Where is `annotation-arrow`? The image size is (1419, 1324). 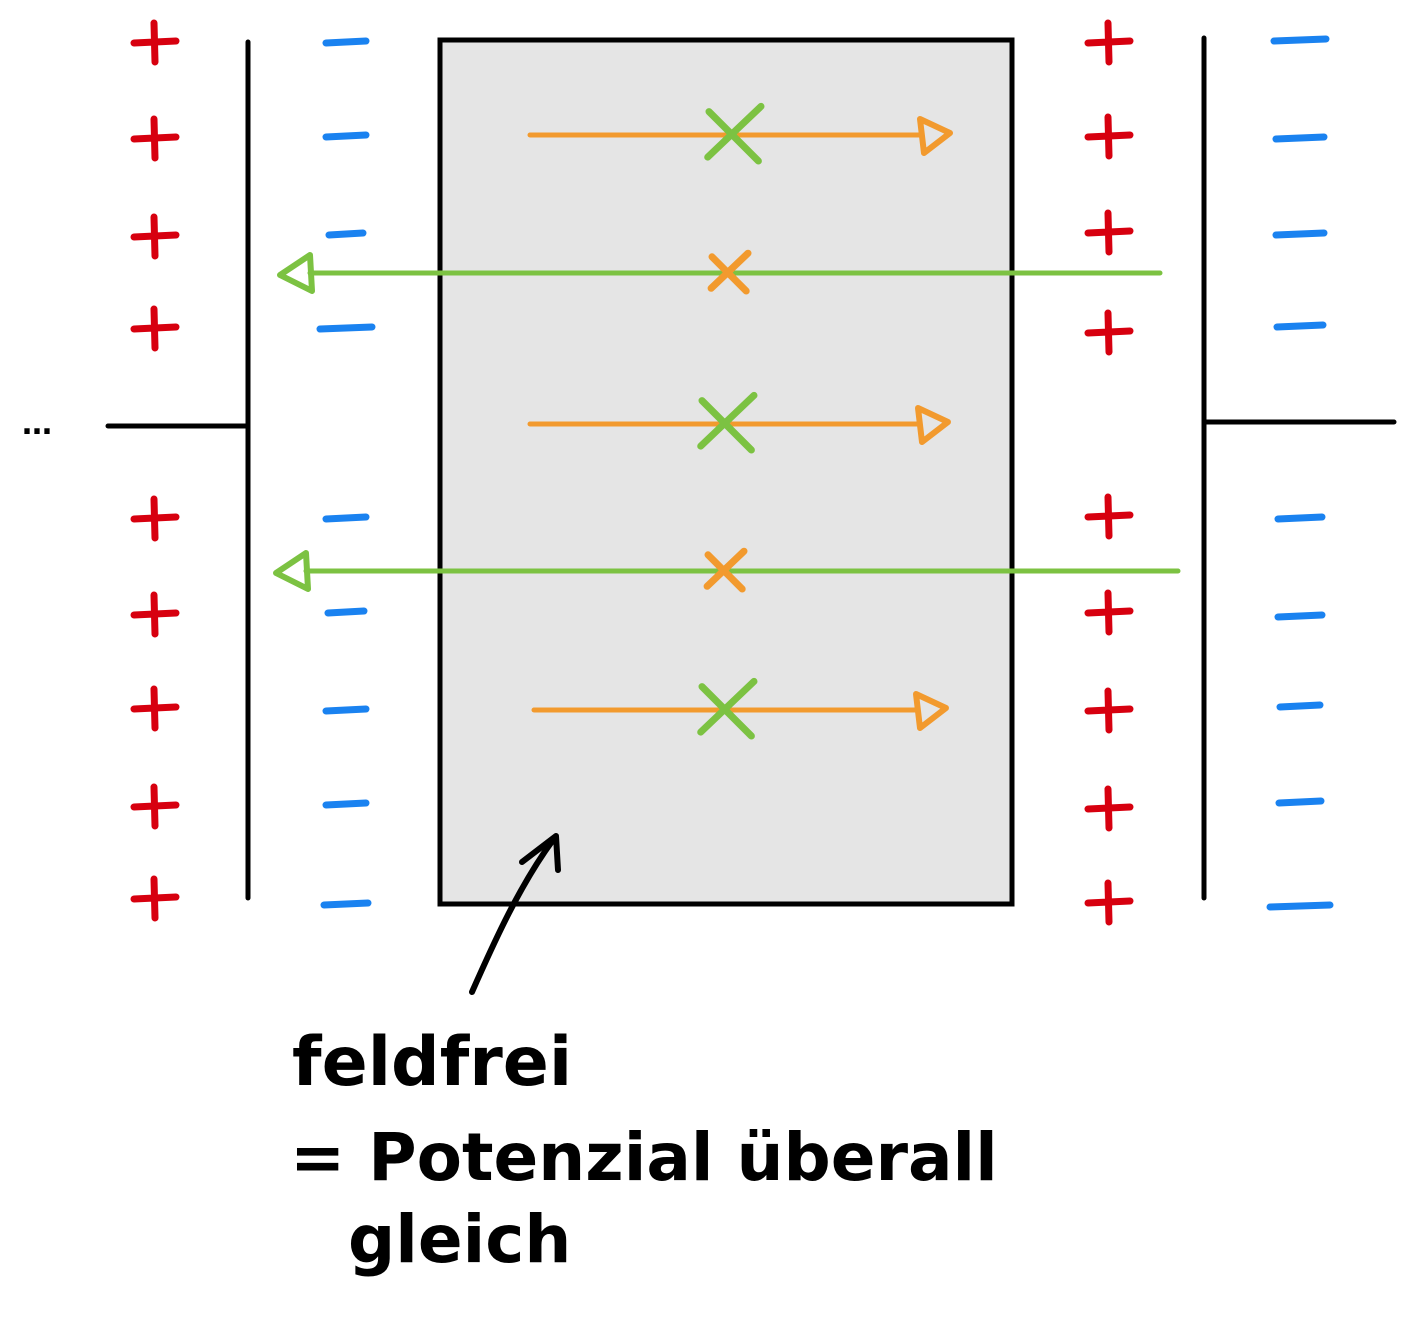
annotation-arrow is located at coordinates (512, 916).